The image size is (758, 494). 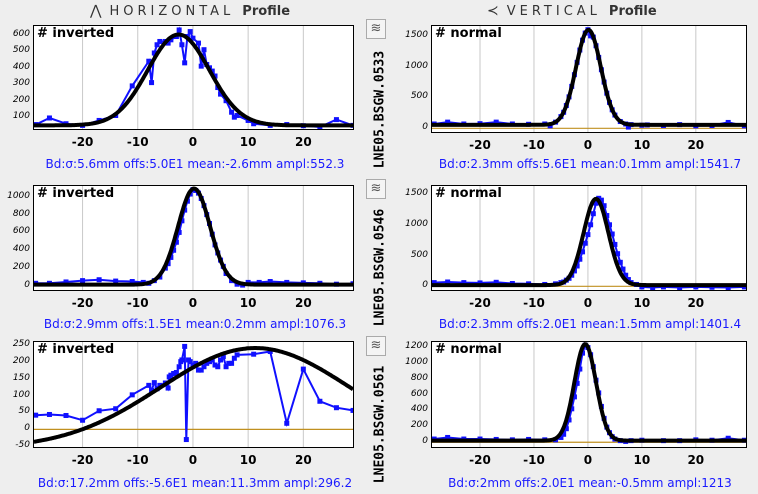 I want to click on horizontal-profile-plot-1: # inverted, so click(x=193, y=77).